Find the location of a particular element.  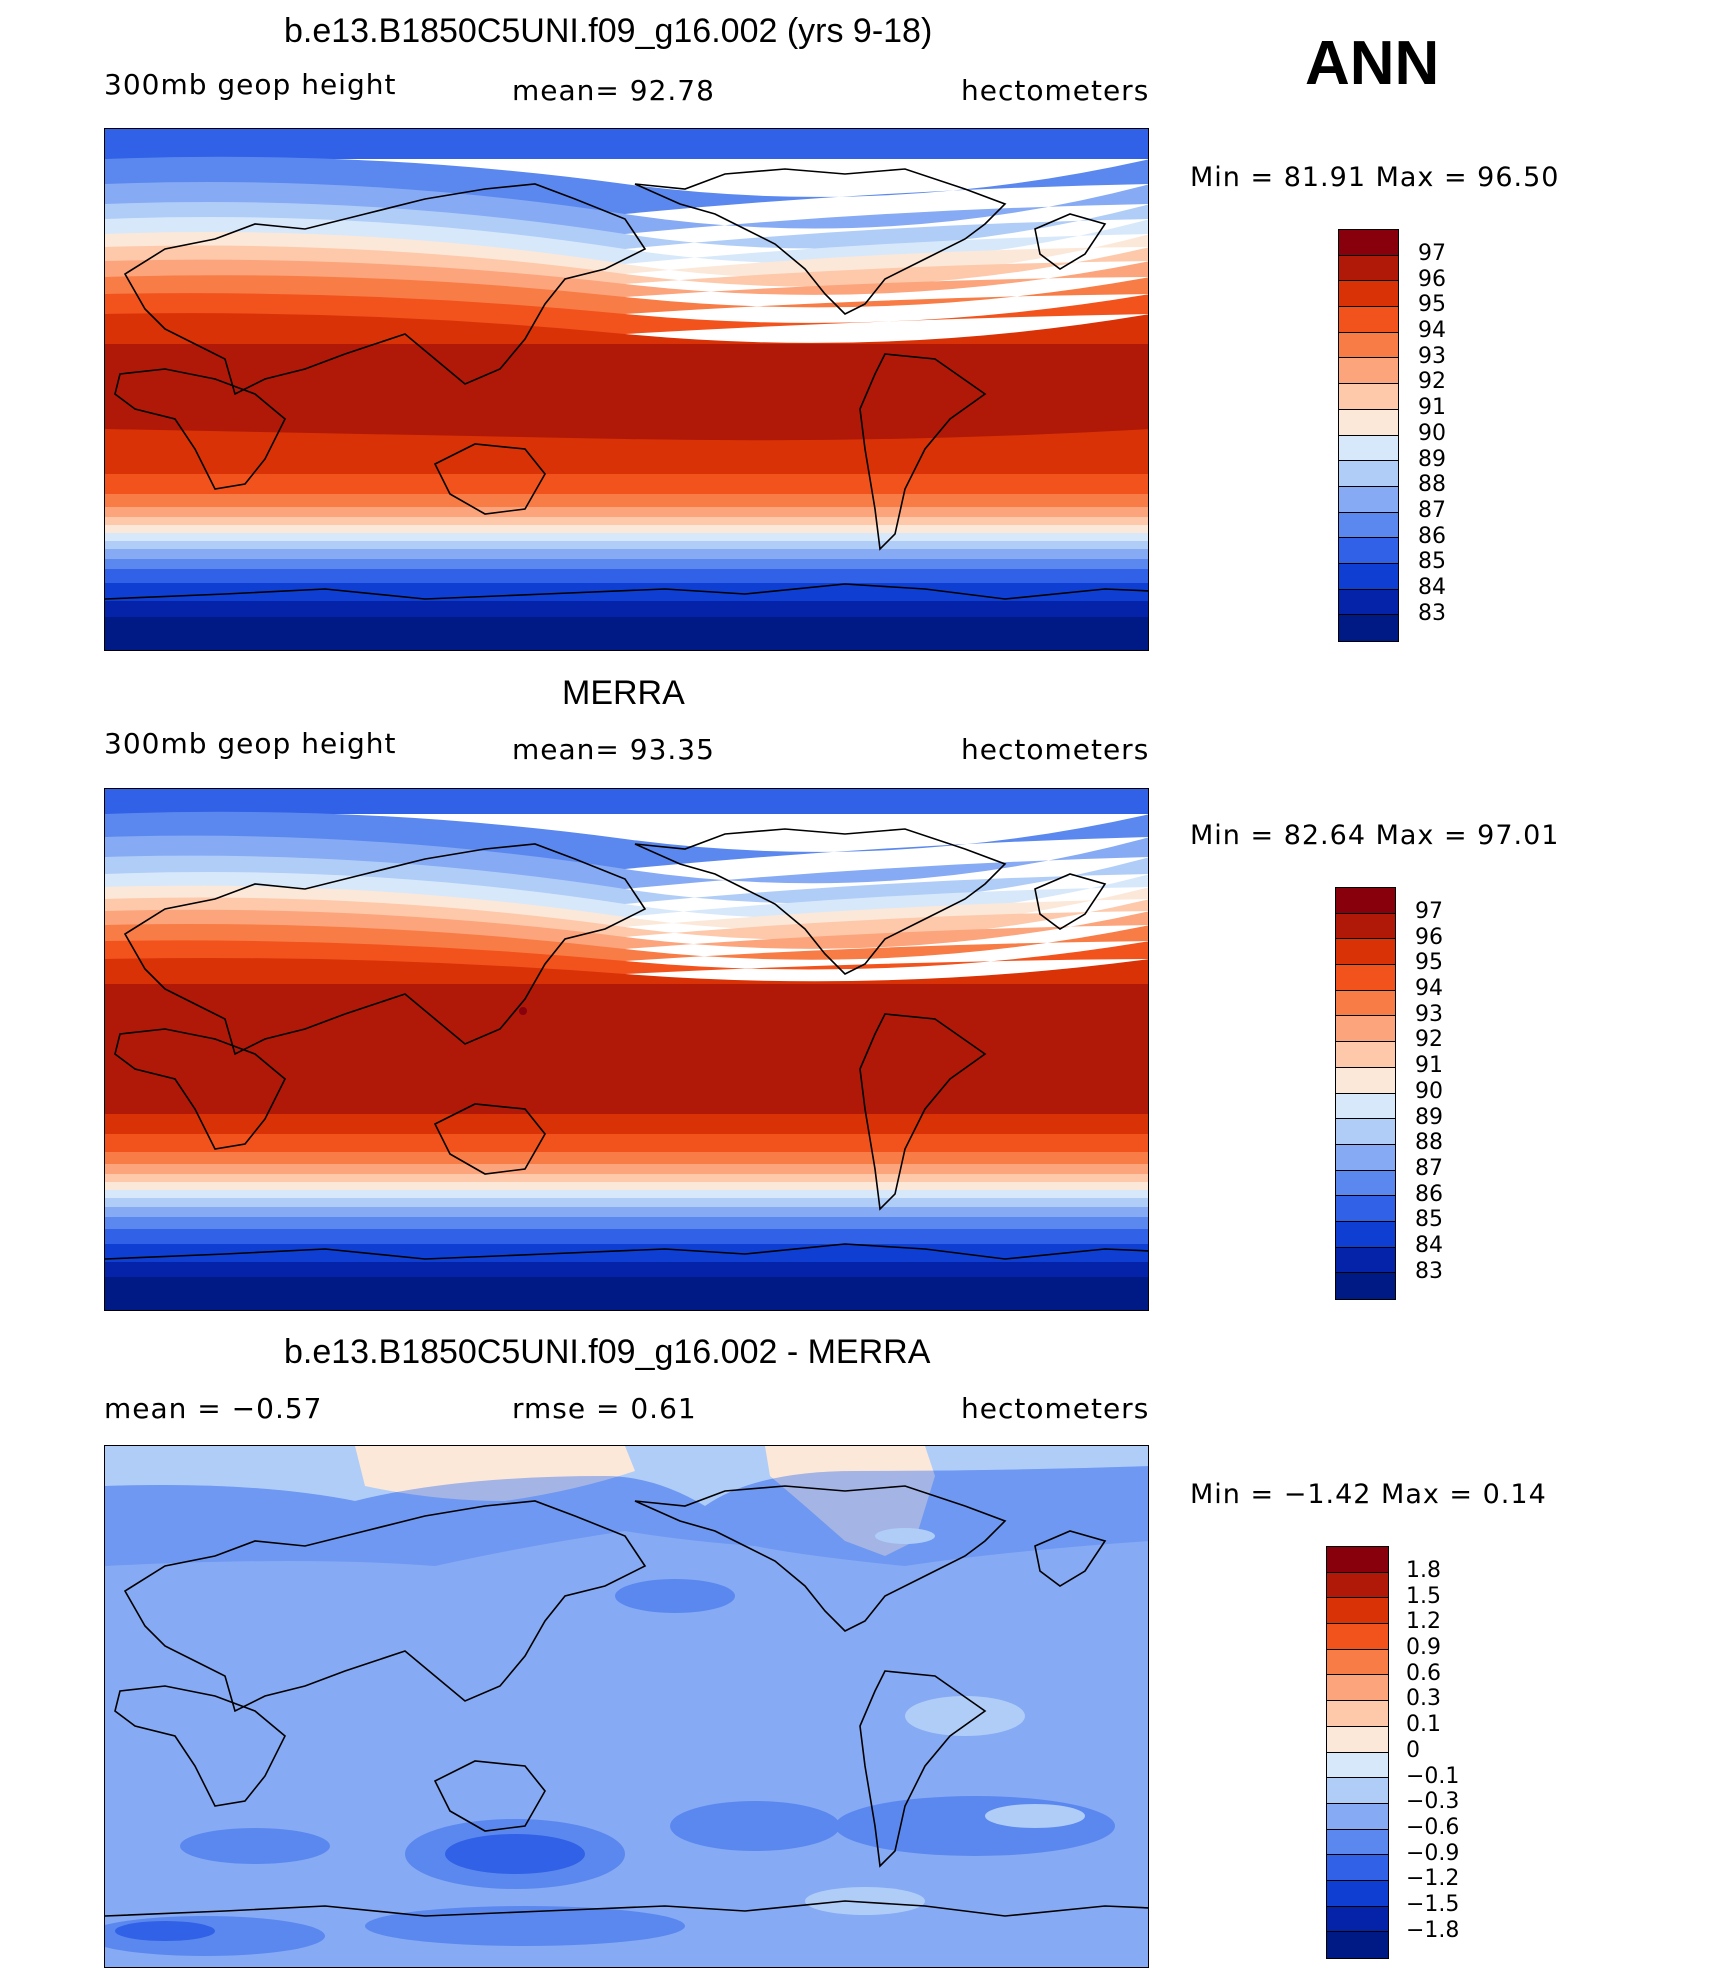

colorbar-label: 90 is located at coordinates (1429, 1091).